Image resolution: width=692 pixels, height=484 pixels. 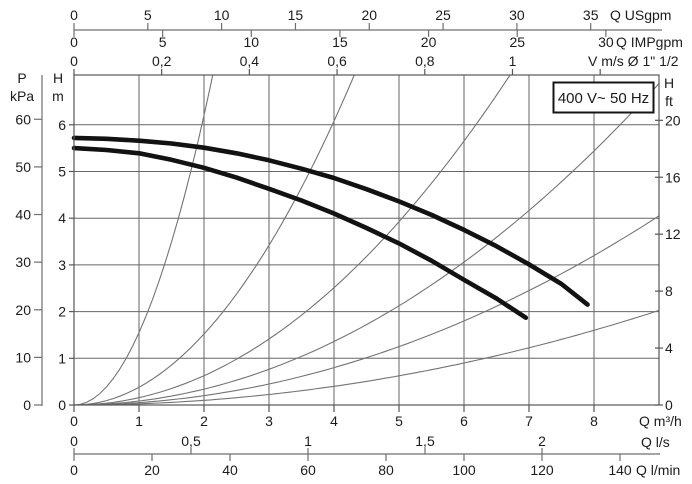 I want to click on usgpm-tick-label: 15, so click(x=296, y=15).